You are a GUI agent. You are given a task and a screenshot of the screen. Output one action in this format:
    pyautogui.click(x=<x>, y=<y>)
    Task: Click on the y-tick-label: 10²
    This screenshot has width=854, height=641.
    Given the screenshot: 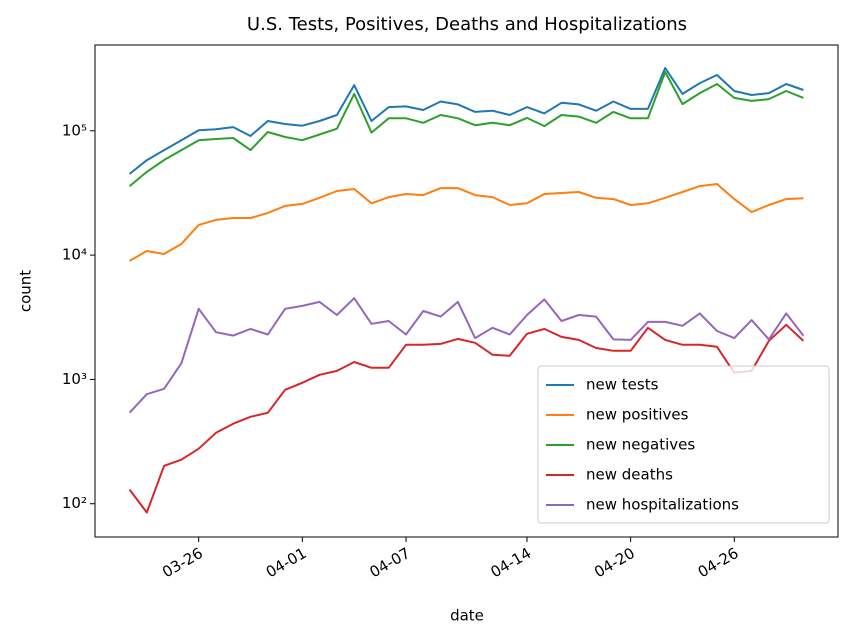 What is the action you would take?
    pyautogui.click(x=74, y=503)
    